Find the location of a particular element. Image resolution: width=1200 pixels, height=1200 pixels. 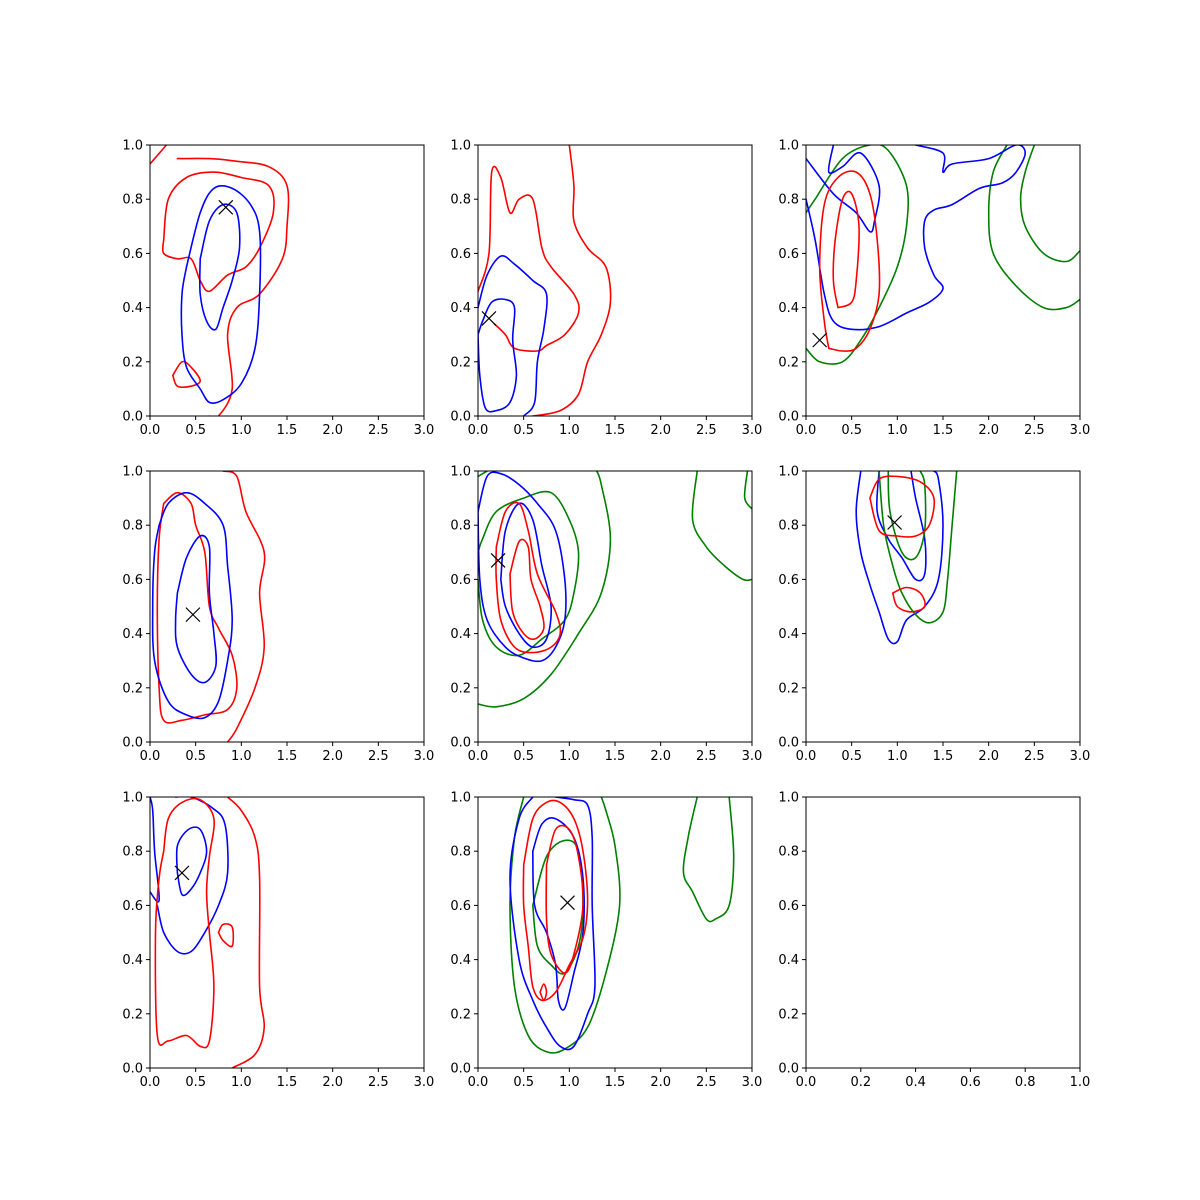

x-tick-label: 1.0 is located at coordinates (241, 430).